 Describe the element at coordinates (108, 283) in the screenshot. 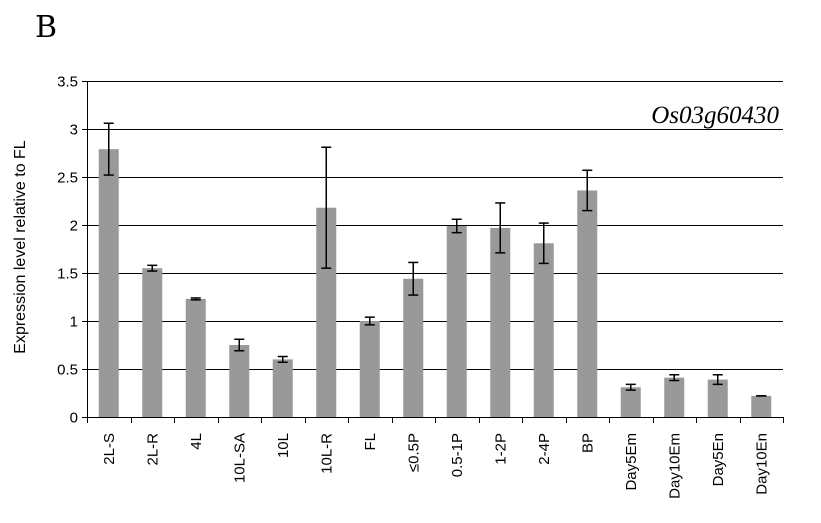

I see `bar-2L-S` at that location.